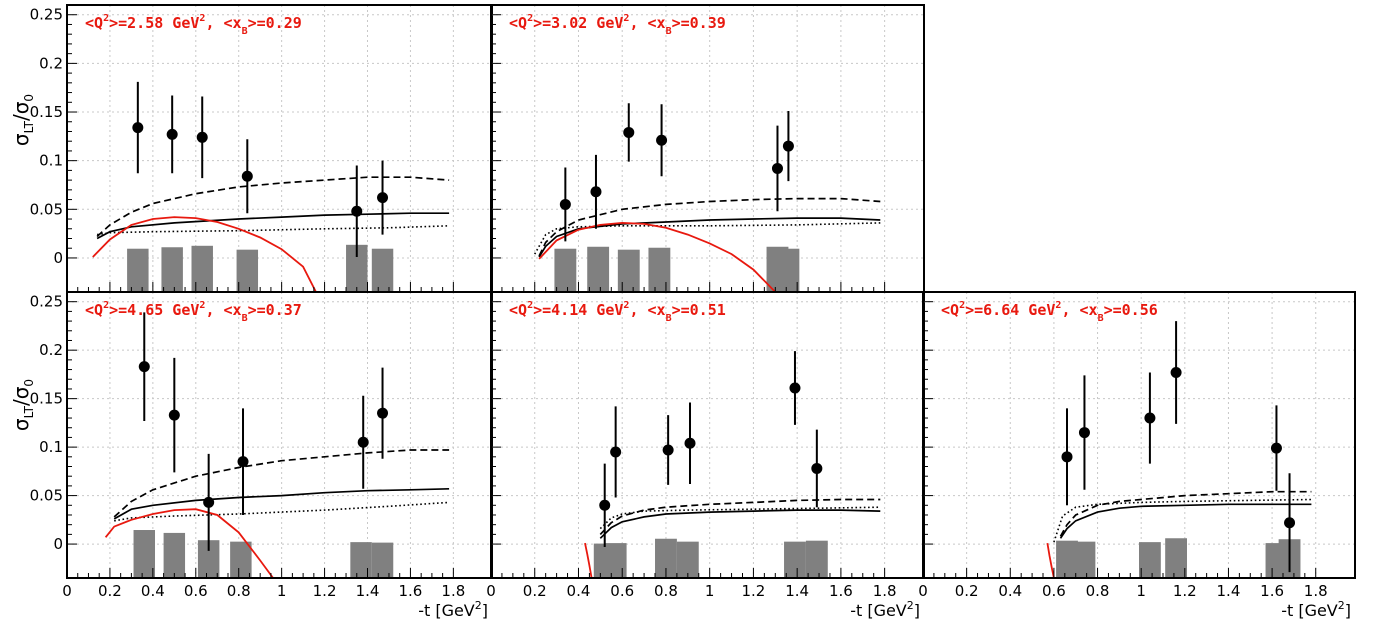 This screenshot has height=630, width=1381. I want to click on grid, so click(707, 148).